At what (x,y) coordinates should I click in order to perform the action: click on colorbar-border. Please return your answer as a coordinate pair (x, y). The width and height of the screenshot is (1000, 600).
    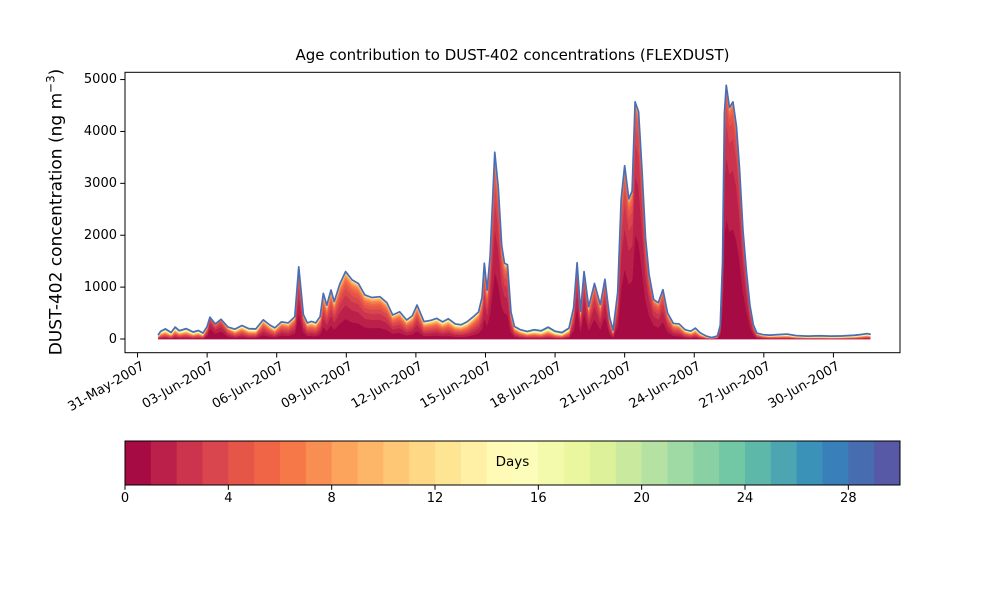
    Looking at the image, I should click on (512, 463).